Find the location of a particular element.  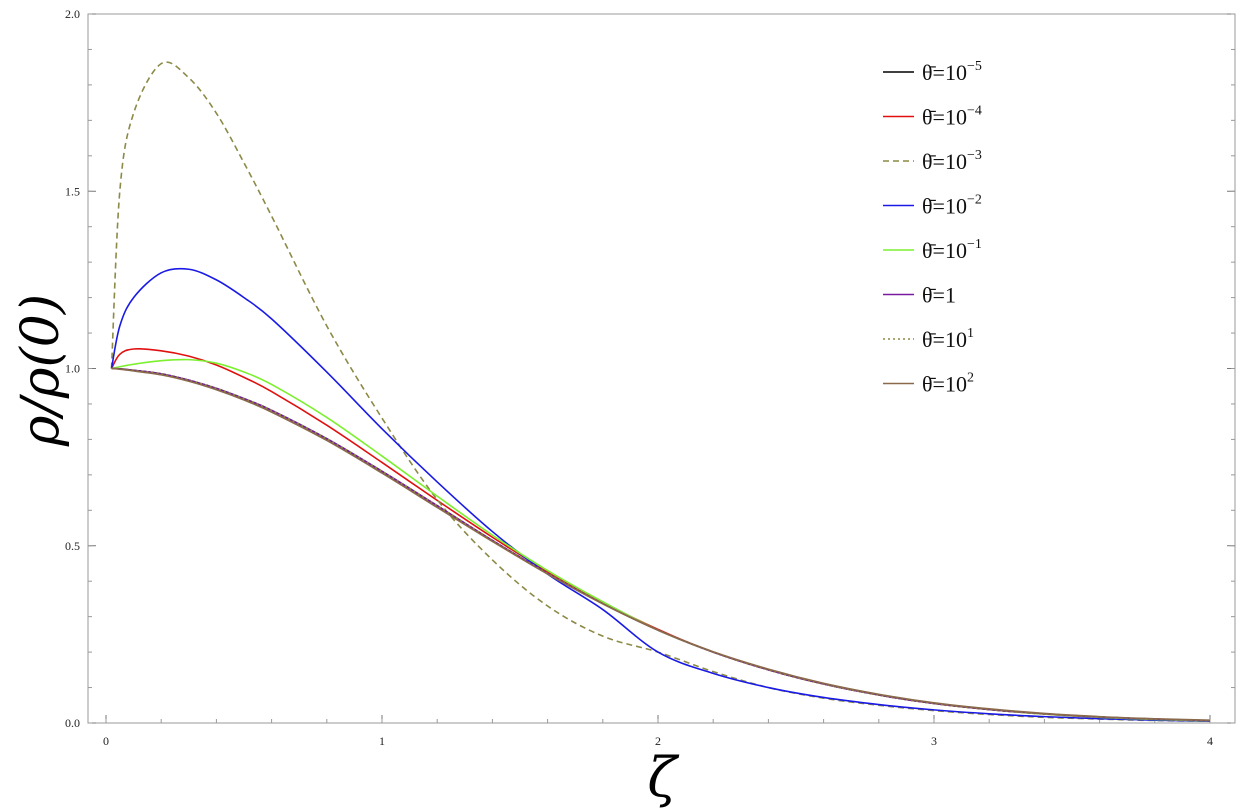

legend-label: θ̄=1 is located at coordinates (939, 295).